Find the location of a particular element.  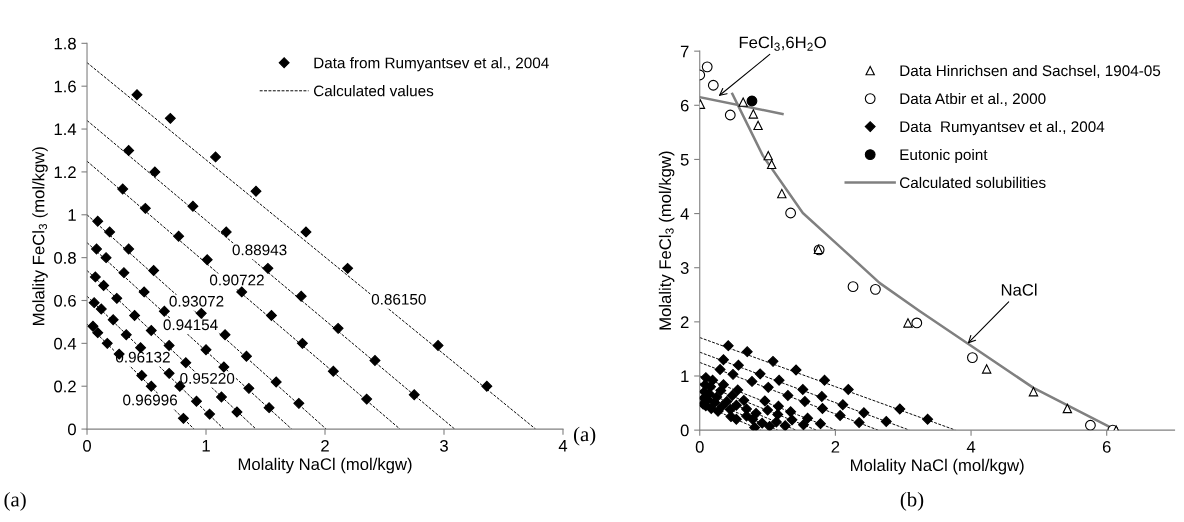

x-tick-label: 6 is located at coordinates (1106, 446).